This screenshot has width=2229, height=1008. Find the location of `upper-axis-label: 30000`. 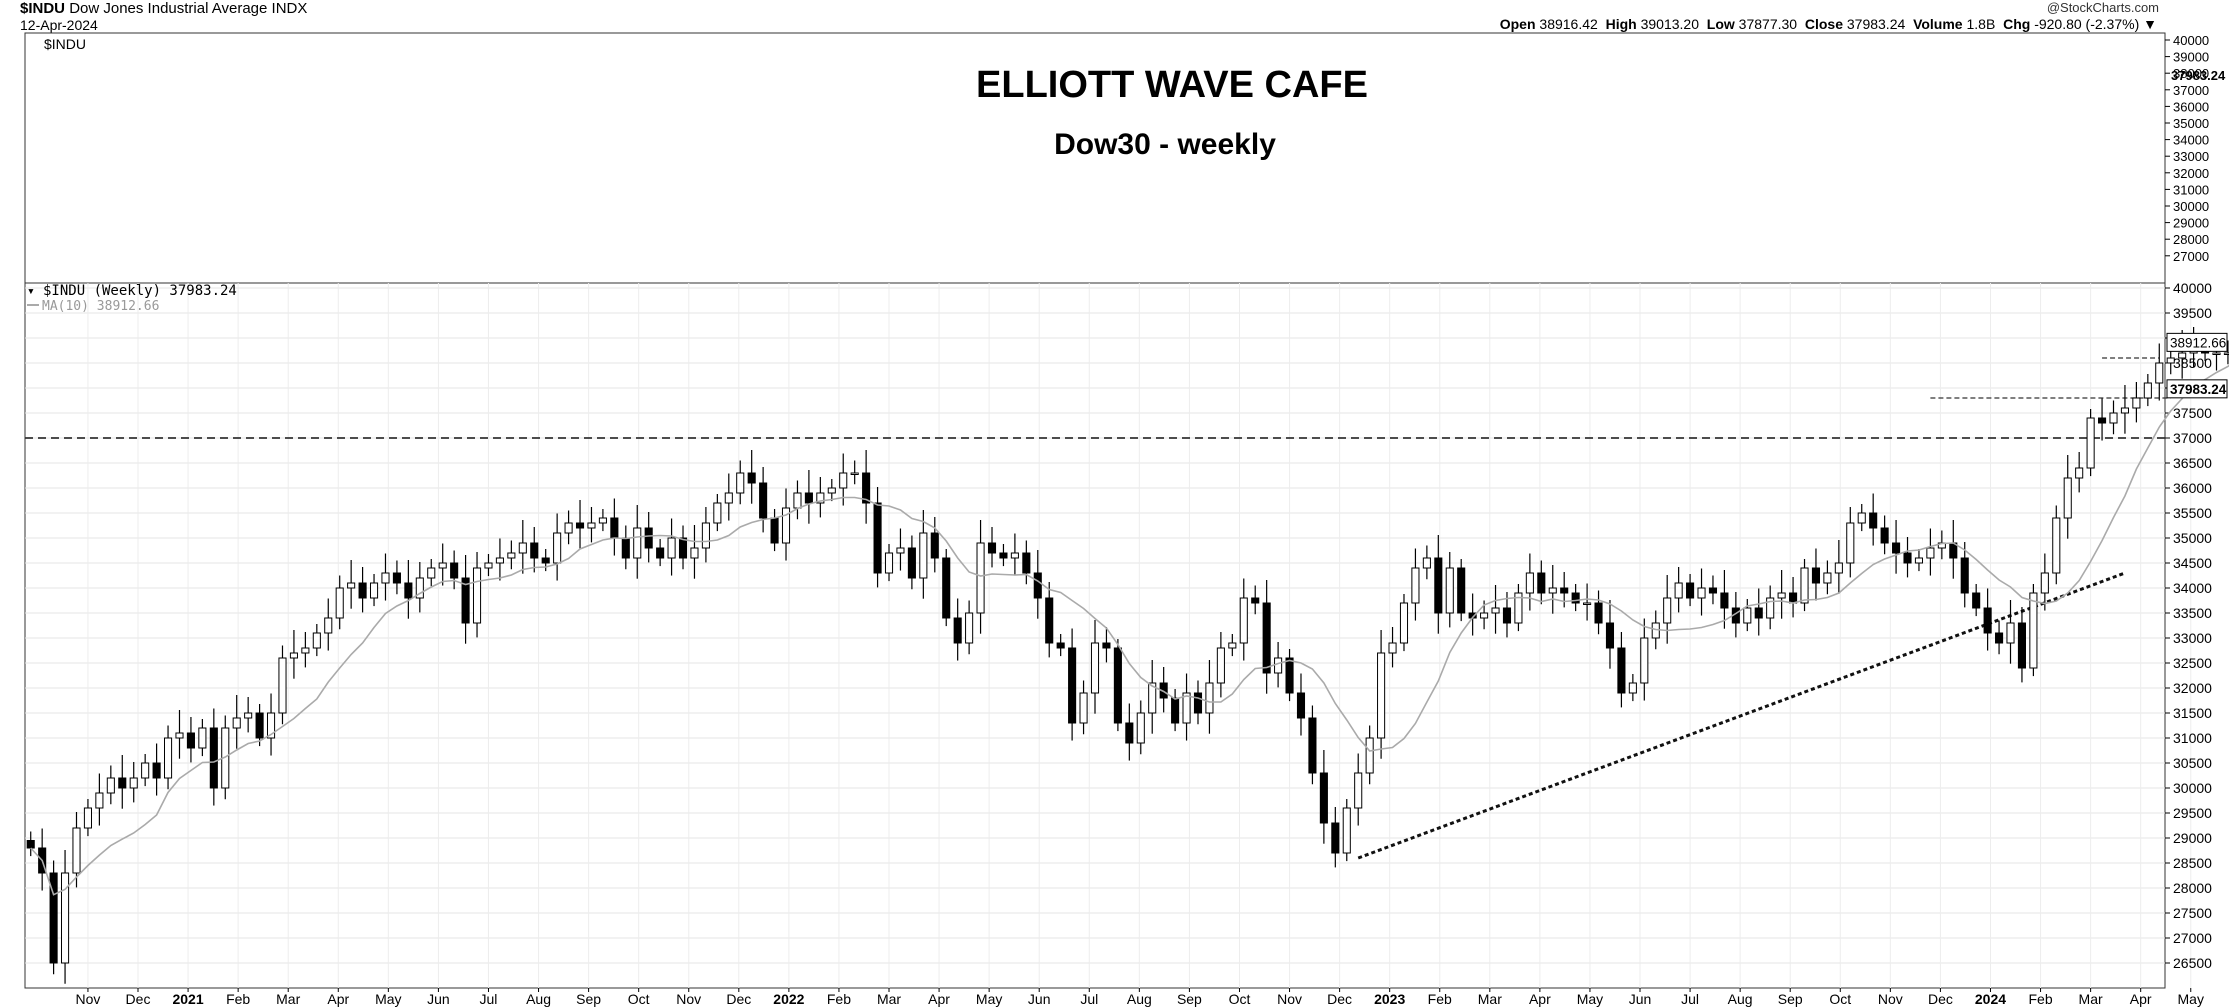

upper-axis-label: 30000 is located at coordinates (2191, 206).